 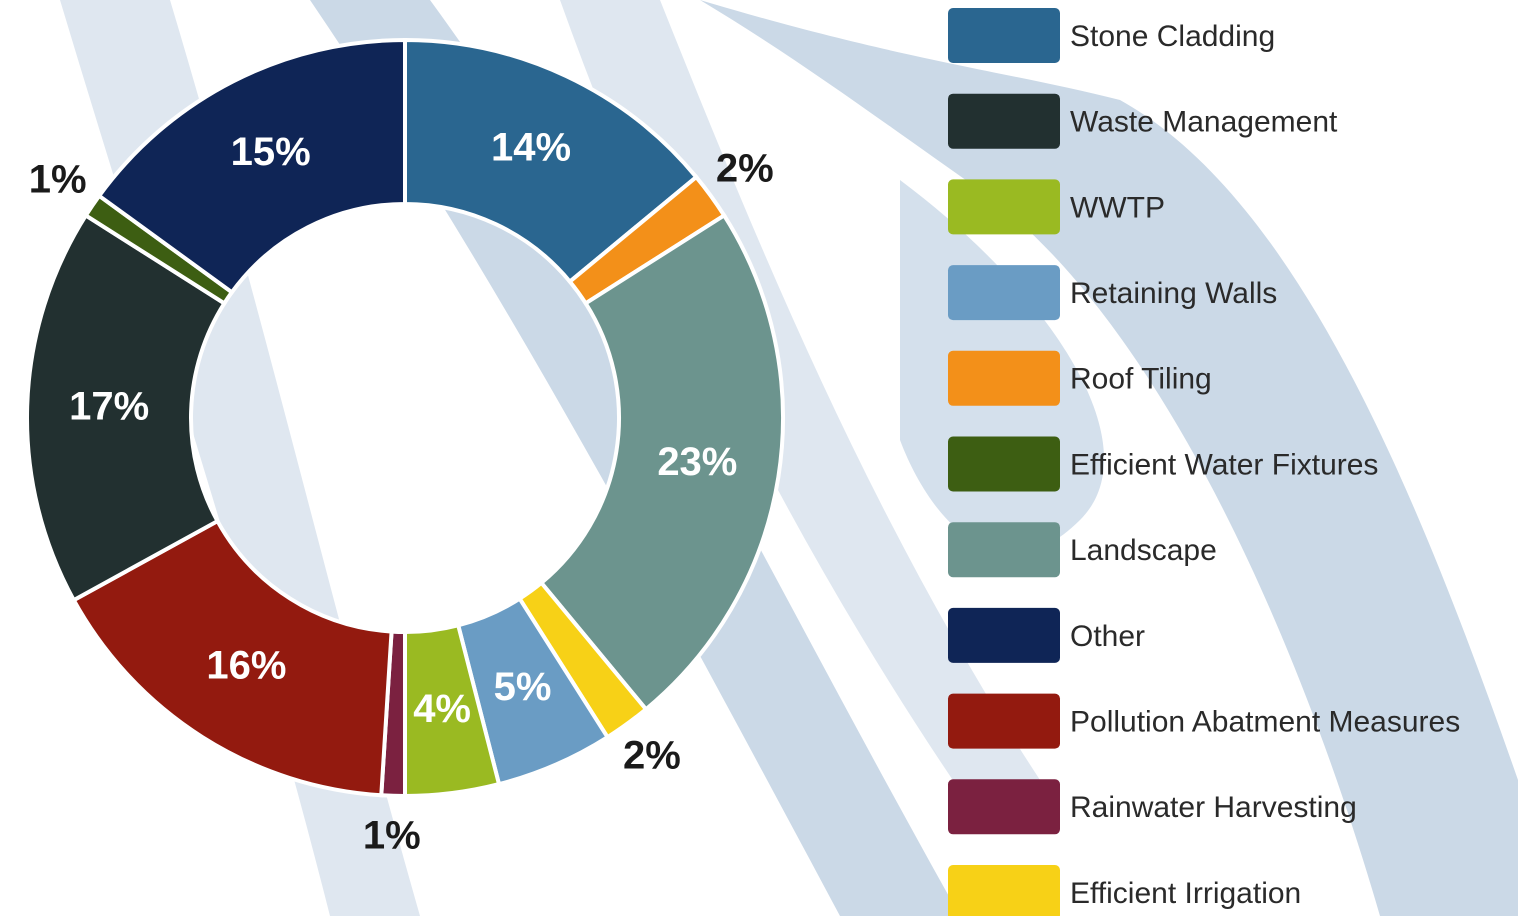 What do you see at coordinates (109, 406) in the screenshot?
I see `data-label: 17%` at bounding box center [109, 406].